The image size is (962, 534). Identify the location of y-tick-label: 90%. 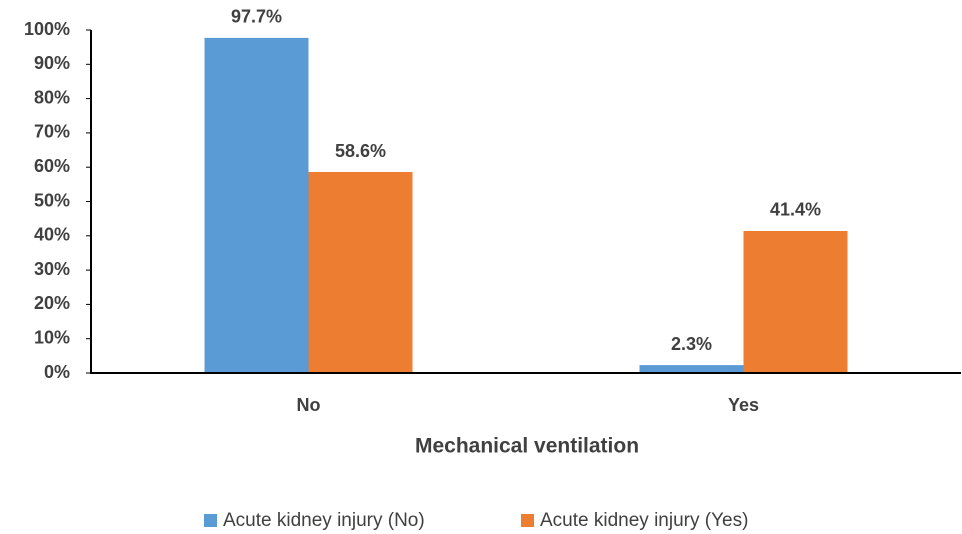
(52, 63).